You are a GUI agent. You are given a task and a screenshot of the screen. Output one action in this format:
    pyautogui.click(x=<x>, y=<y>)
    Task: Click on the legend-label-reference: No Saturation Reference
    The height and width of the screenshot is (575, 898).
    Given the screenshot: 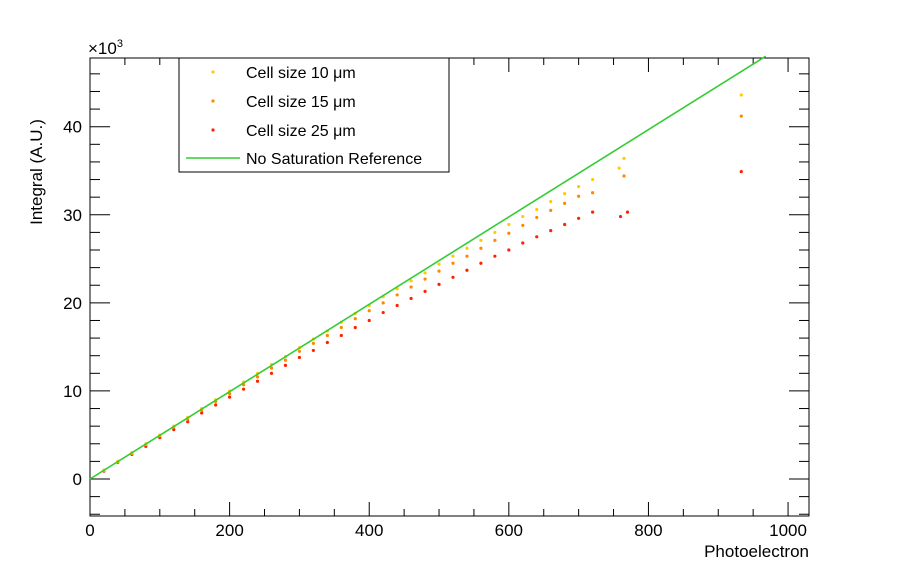 What is the action you would take?
    pyautogui.click(x=334, y=159)
    